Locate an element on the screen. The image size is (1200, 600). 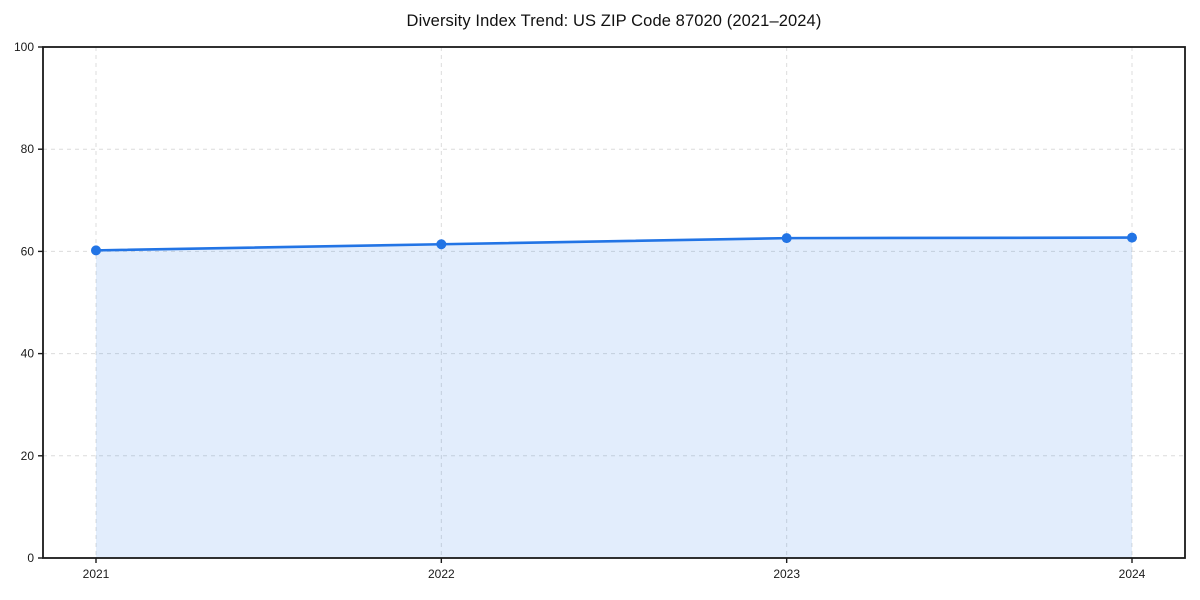
y-tick-label: 100 is located at coordinates (24, 47).